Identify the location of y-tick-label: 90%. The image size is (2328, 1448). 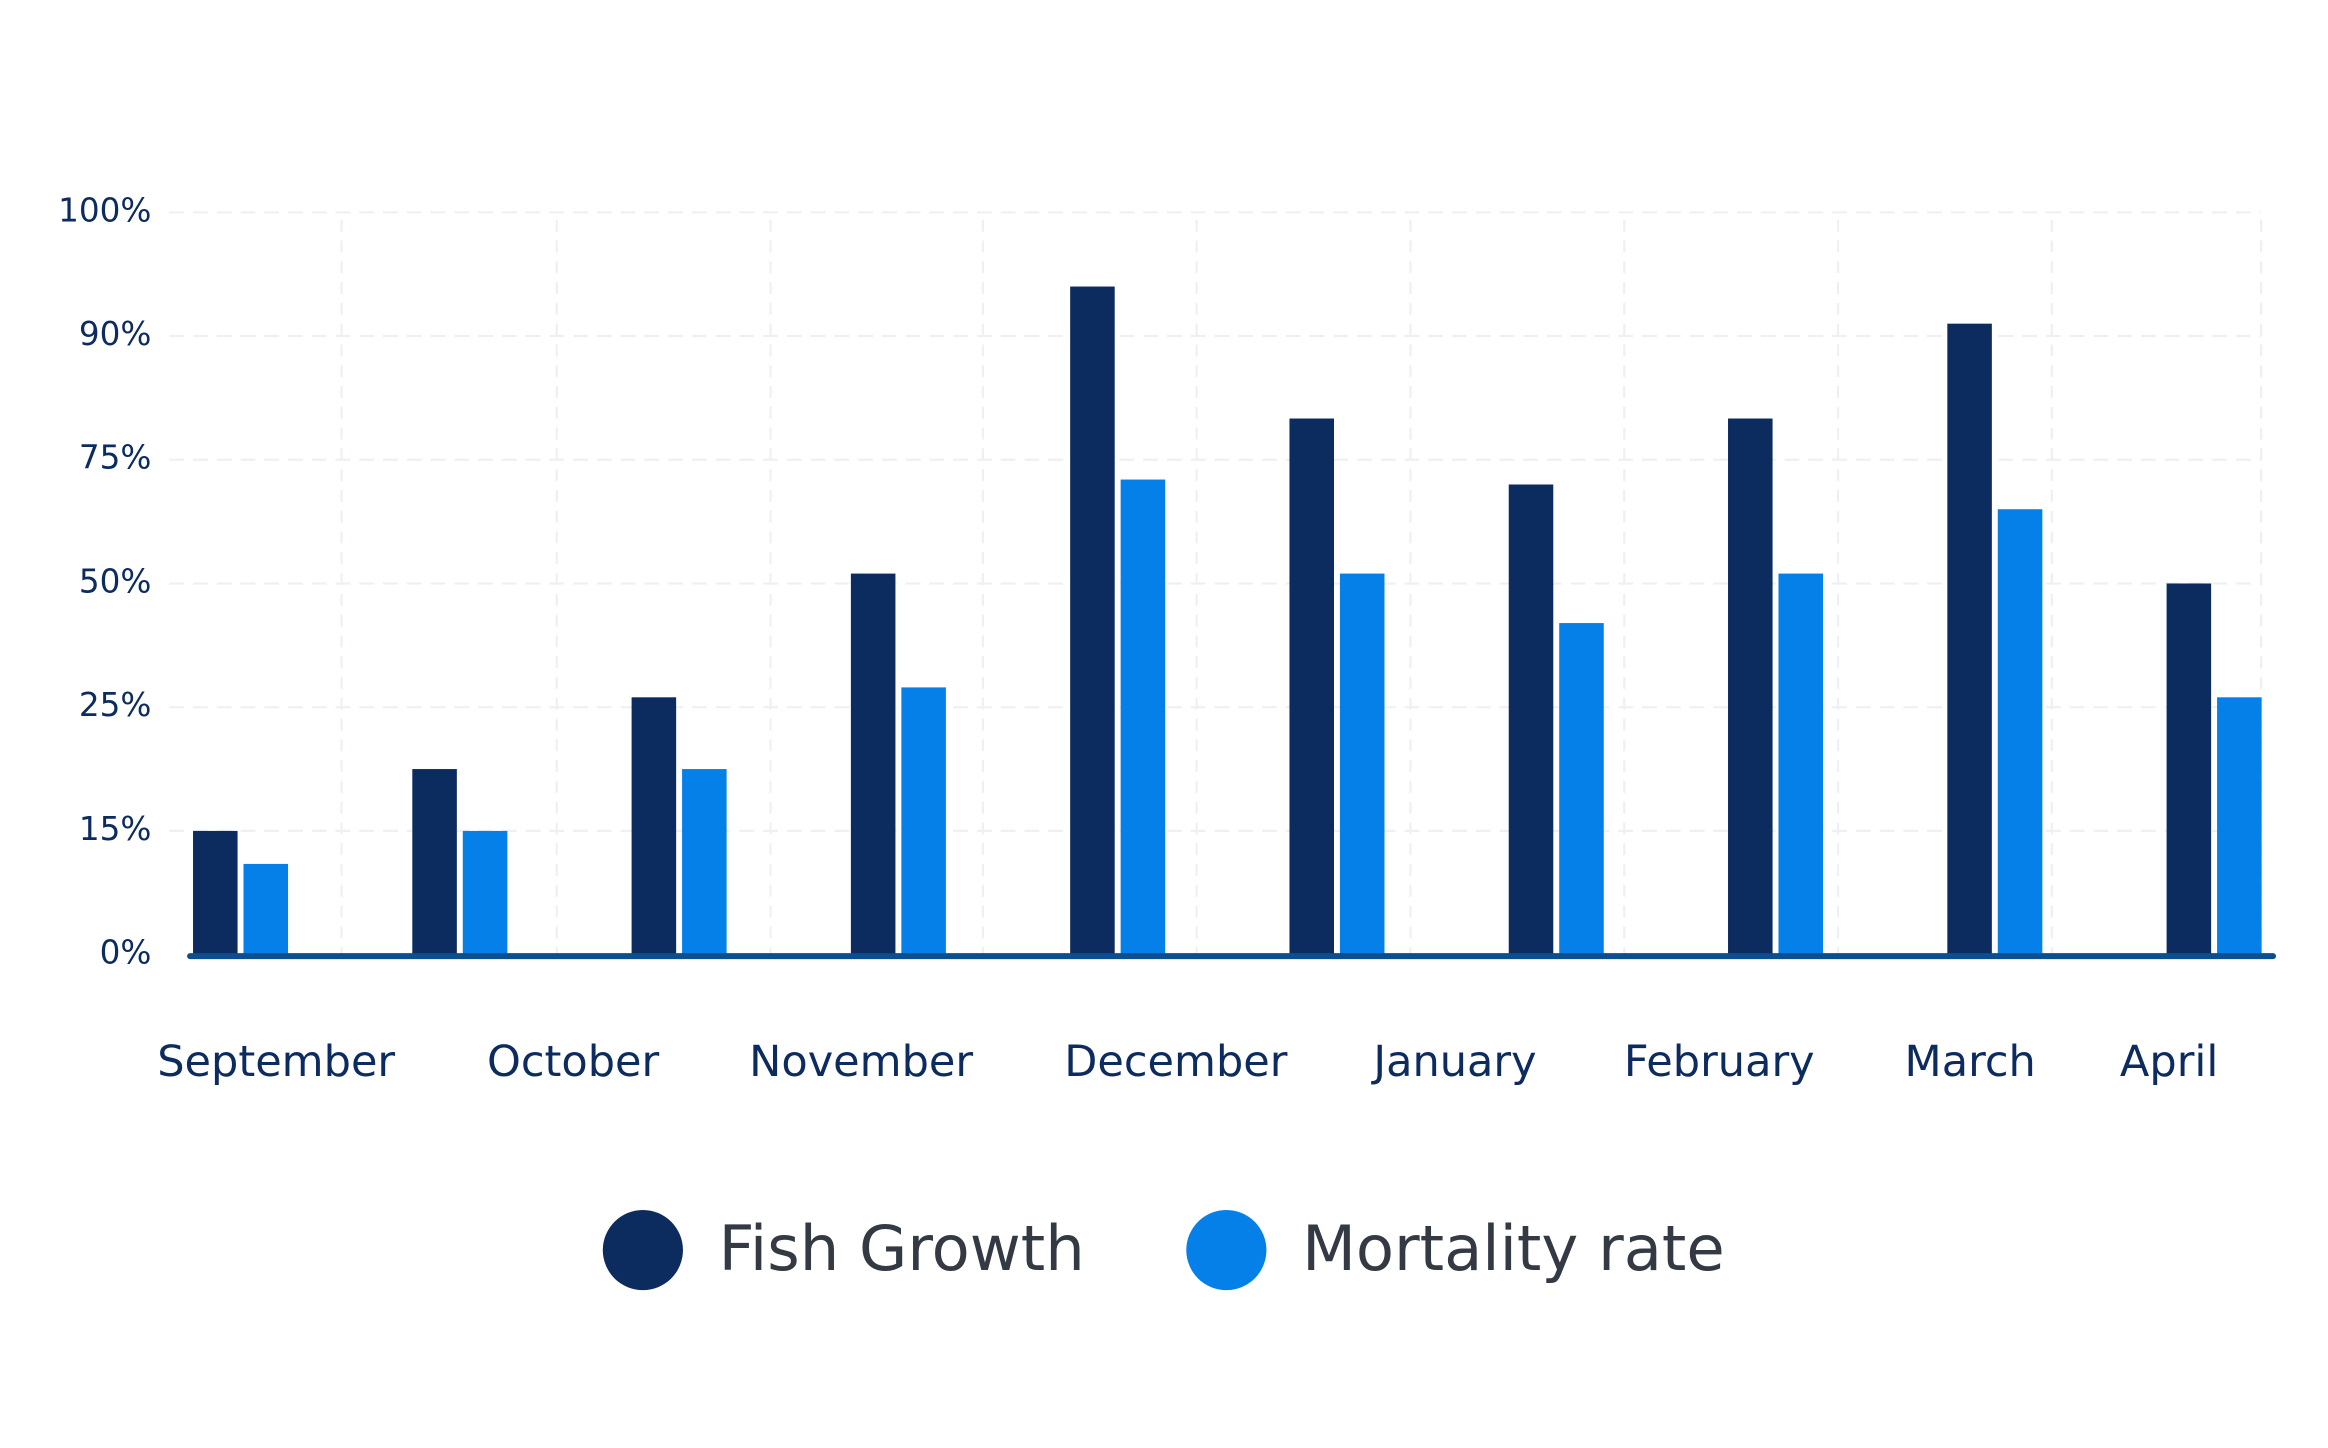
(115, 334).